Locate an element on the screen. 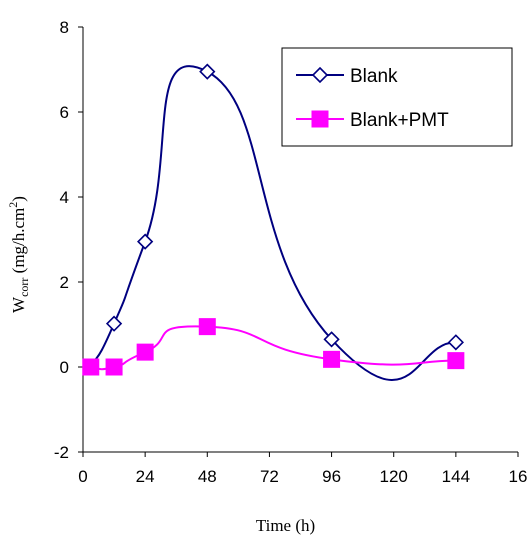  legend-label: Blank is located at coordinates (374, 76).